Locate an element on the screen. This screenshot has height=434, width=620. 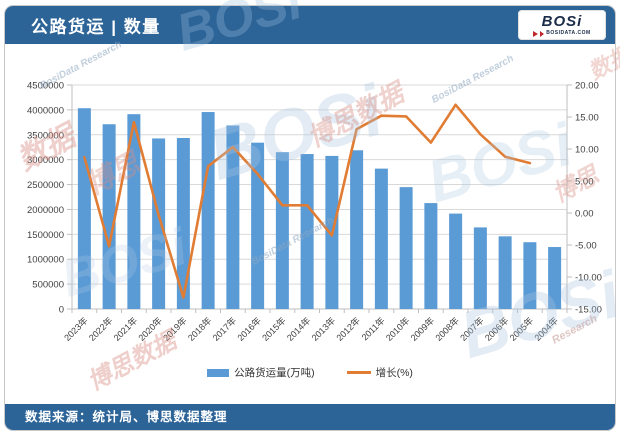
x-axis-label: 2020年 is located at coordinates (150, 329).